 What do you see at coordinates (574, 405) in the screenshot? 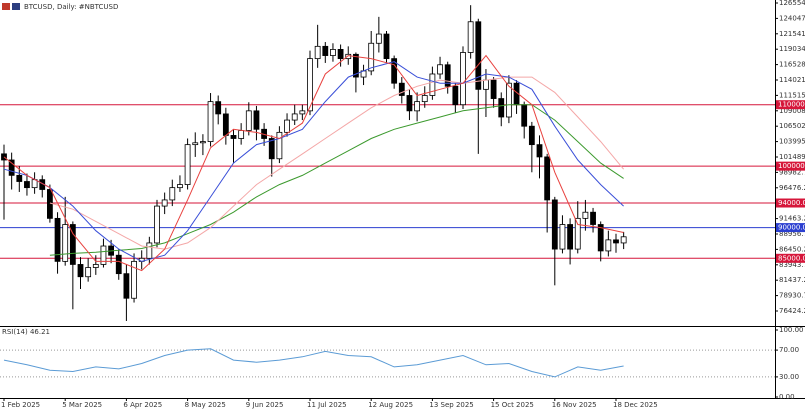
I see `x-tick-label: 16 Nov 2025` at bounding box center [574, 405].